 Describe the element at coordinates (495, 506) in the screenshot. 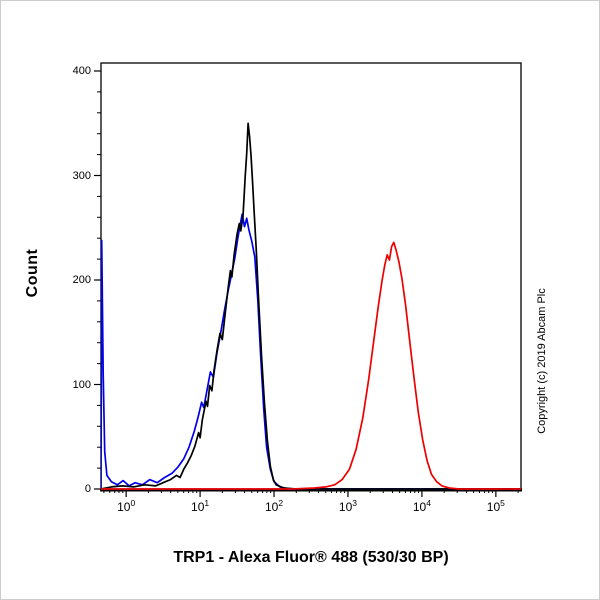

I see `x-tick-label: 10⁵` at that location.